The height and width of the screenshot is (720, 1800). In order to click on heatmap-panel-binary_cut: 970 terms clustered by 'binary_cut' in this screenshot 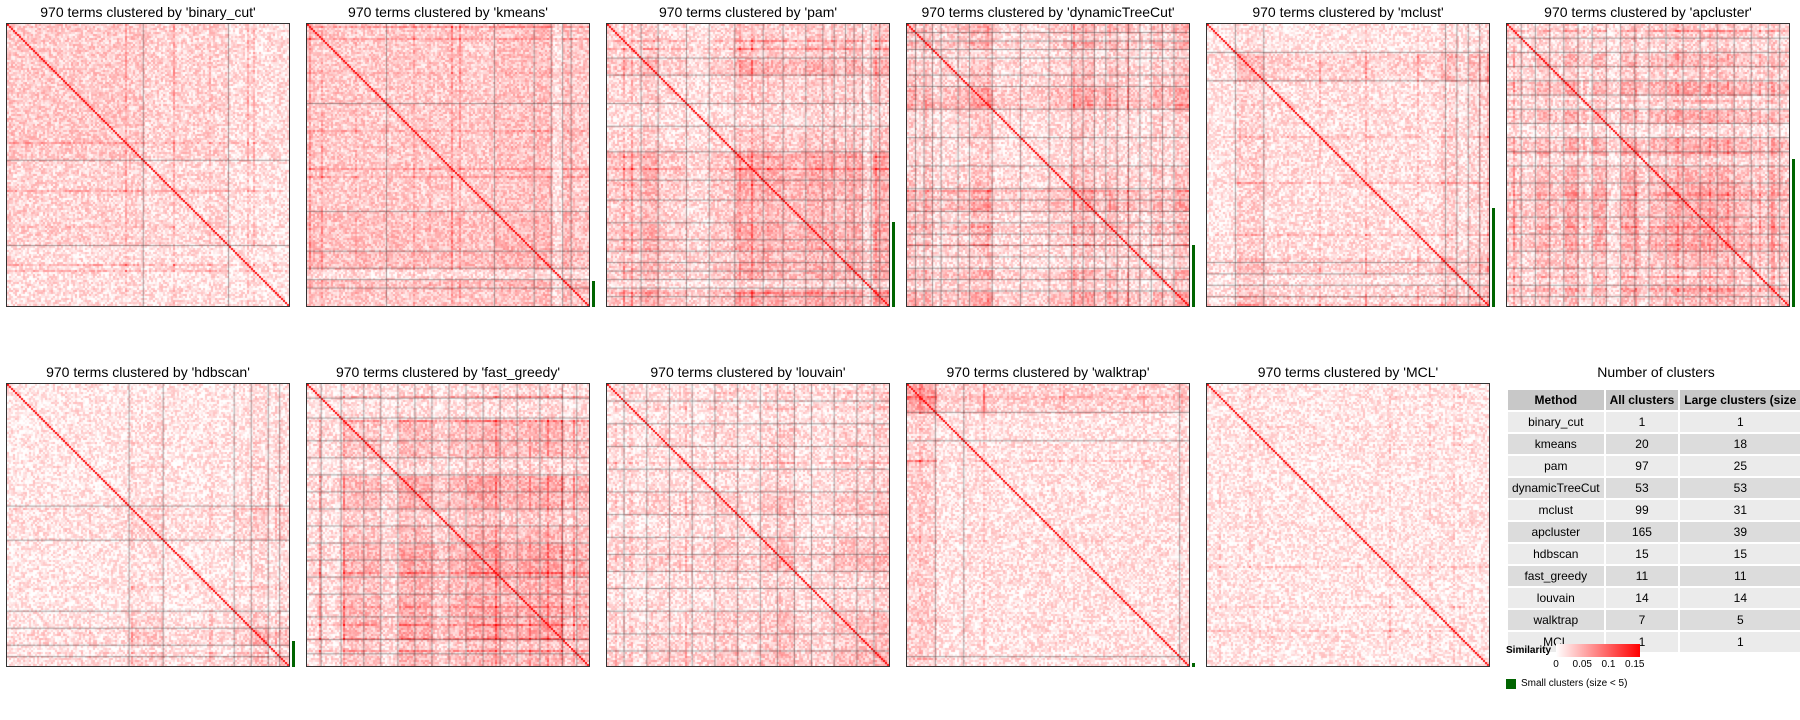, I will do `click(148, 155)`.